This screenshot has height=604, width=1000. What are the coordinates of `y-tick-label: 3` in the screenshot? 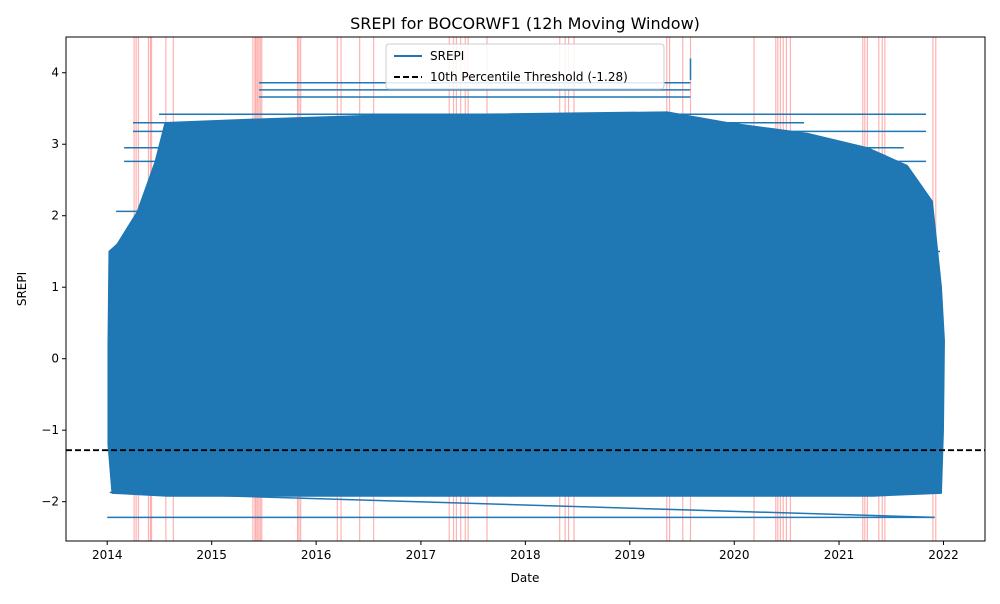 It's located at (55, 144).